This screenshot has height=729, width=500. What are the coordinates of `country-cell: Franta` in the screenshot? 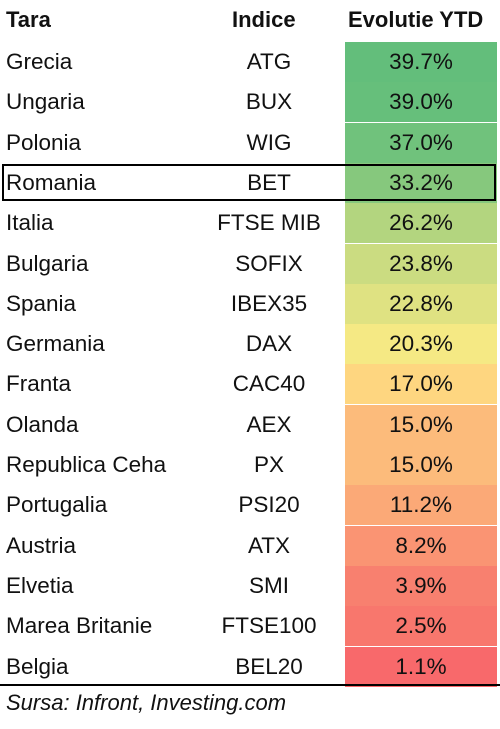 It's located at (39, 383).